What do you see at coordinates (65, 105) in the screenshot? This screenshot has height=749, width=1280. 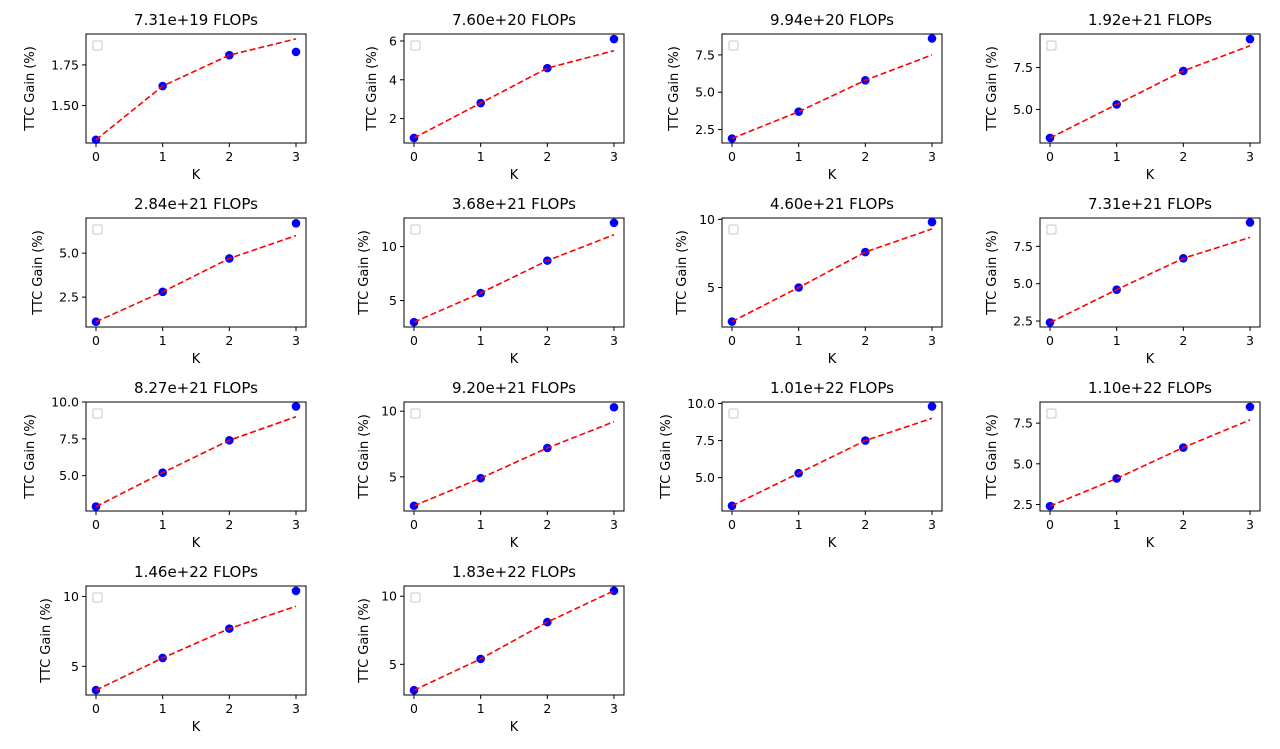 I see `y-tick-label: 1.50` at bounding box center [65, 105].